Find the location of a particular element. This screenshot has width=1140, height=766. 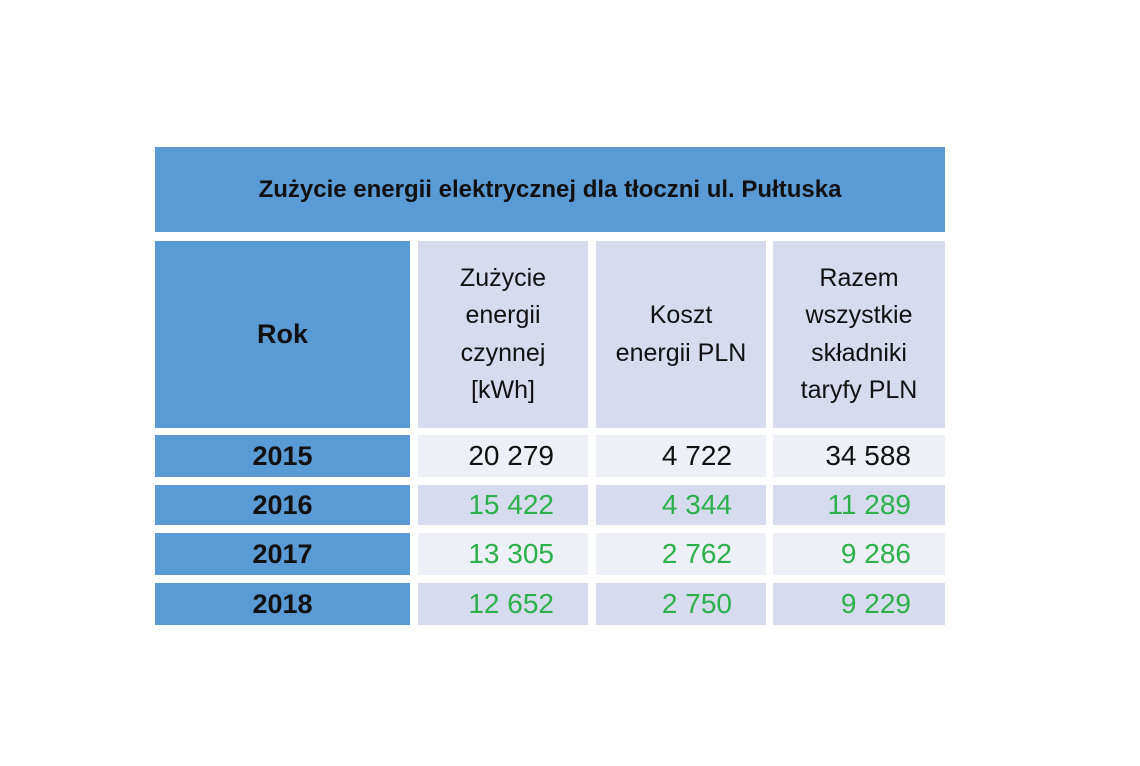

header-cell: Rok is located at coordinates (282, 334).